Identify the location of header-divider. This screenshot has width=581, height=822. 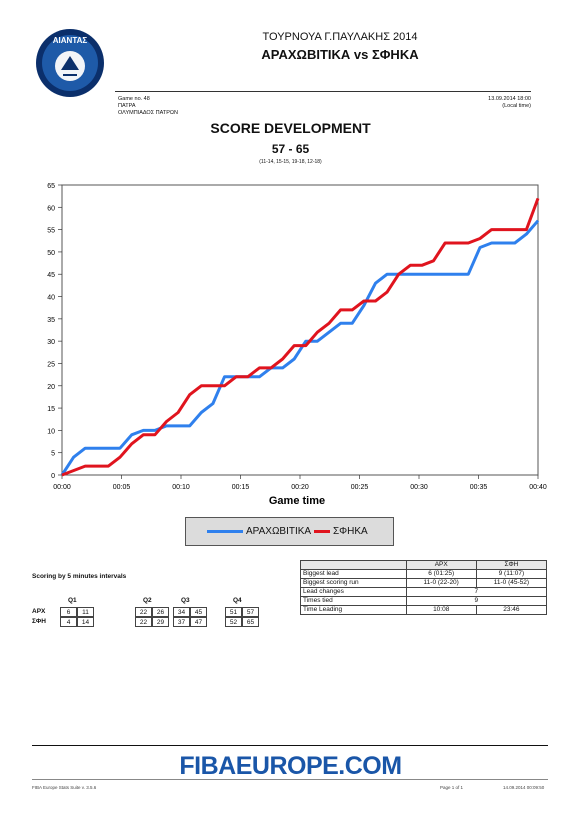
(323, 91).